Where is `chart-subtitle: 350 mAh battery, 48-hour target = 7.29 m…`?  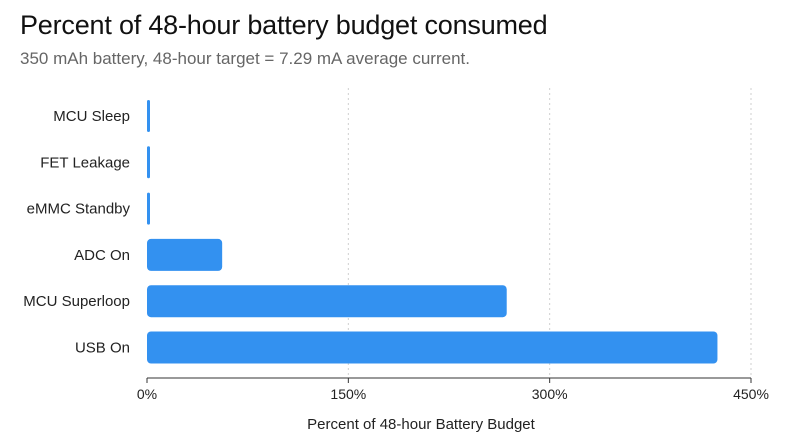
chart-subtitle: 350 mAh battery, 48-hour target = 7.29 m… is located at coordinates (245, 58).